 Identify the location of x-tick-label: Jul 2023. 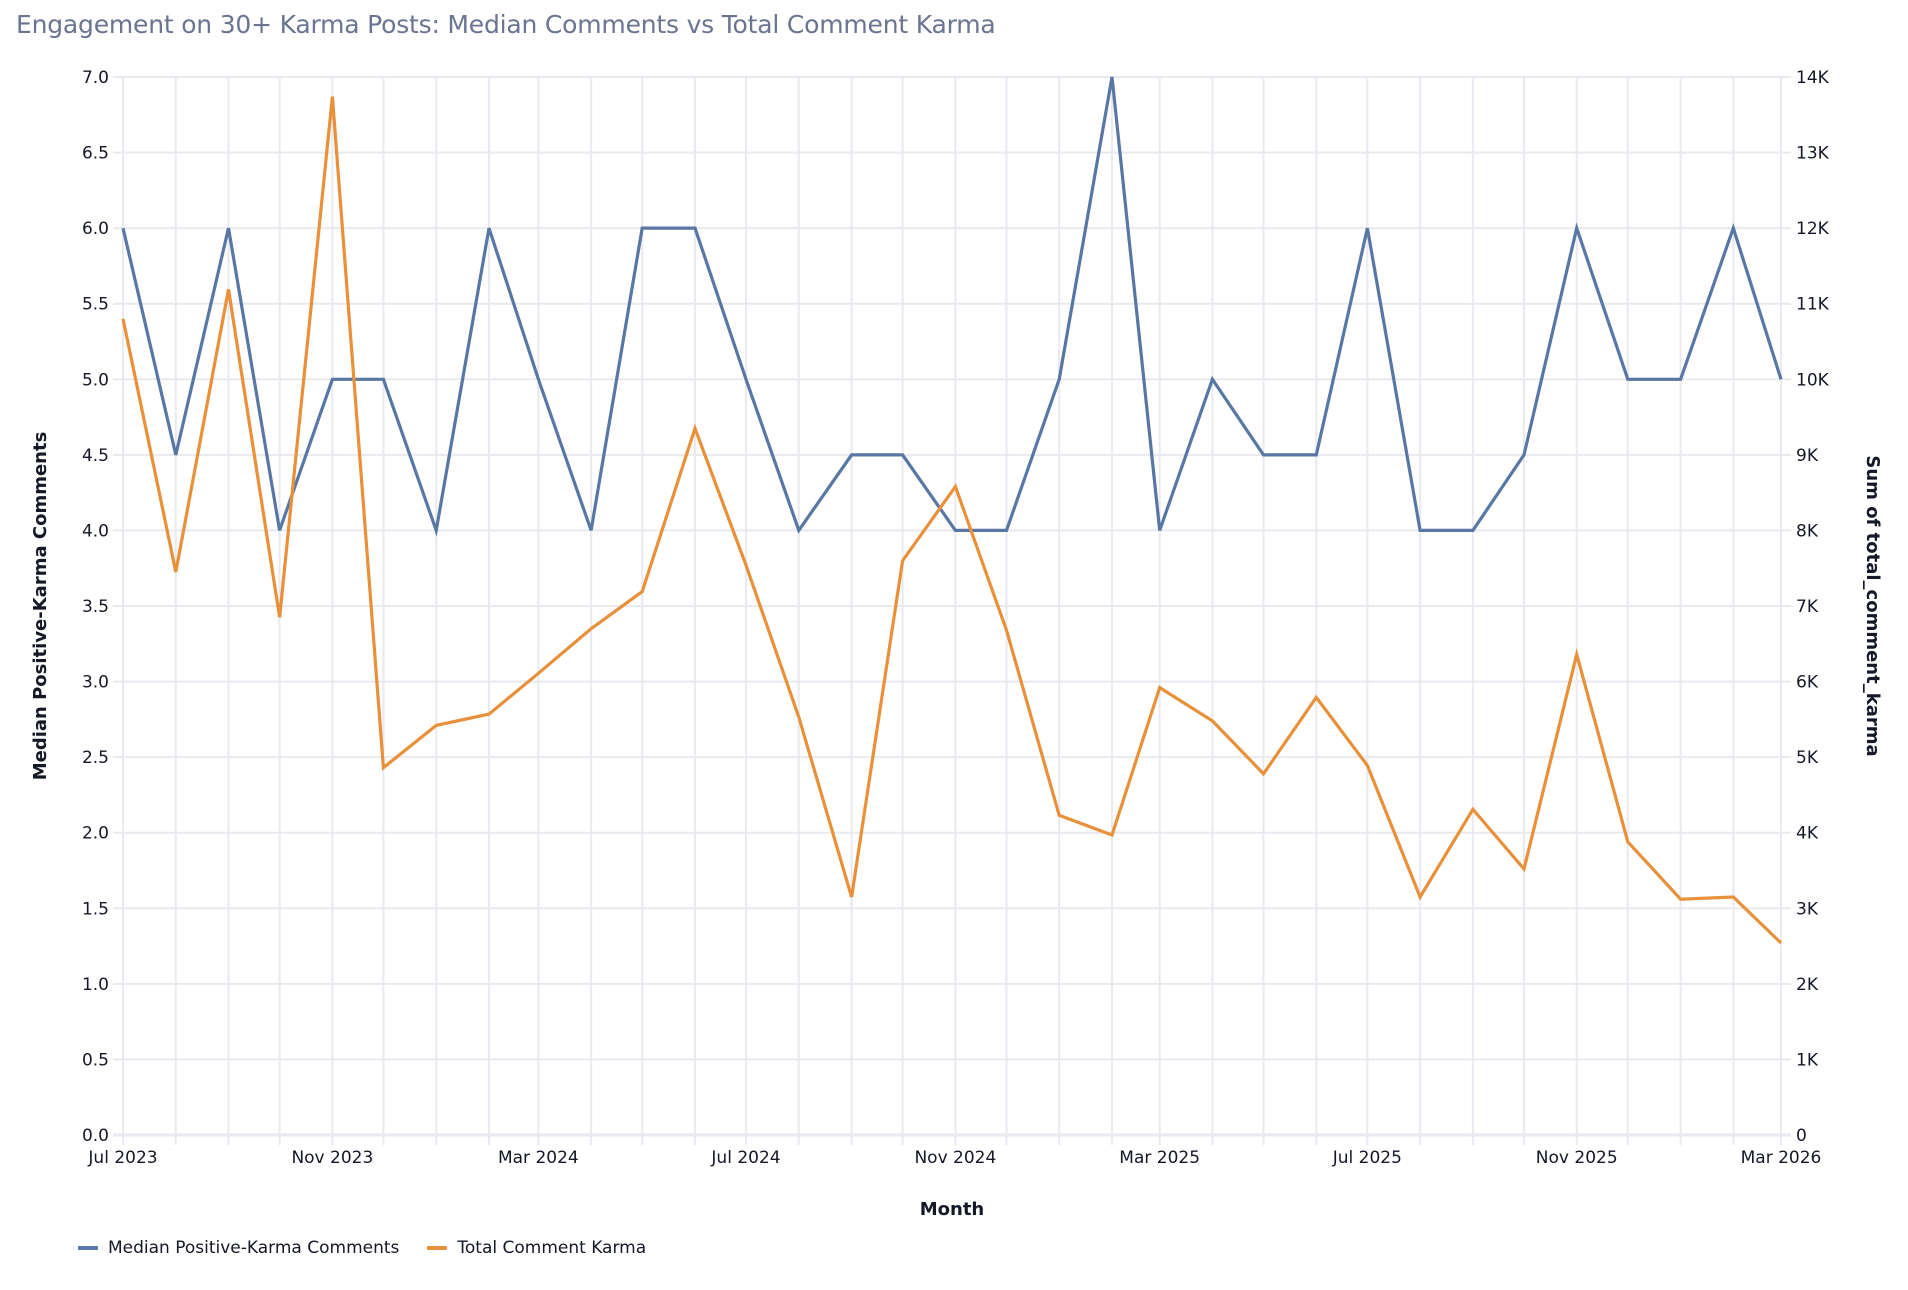
(122, 1158).